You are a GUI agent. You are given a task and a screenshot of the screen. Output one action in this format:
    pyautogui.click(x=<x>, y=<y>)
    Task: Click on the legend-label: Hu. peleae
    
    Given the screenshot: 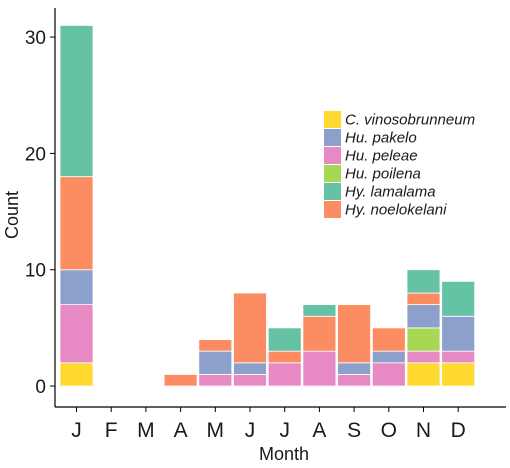 What is the action you would take?
    pyautogui.click(x=381, y=156)
    